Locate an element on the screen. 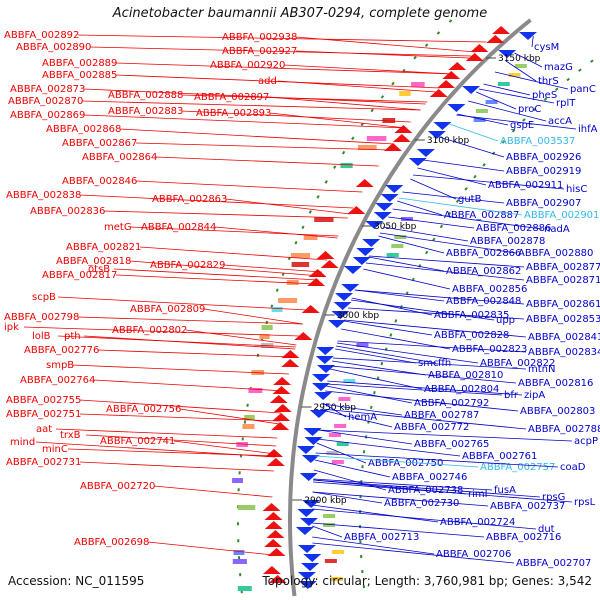 This screenshot has width=600, height=600. gene-label-abbfa_002920: ABBFA_002920 is located at coordinates (247, 65).